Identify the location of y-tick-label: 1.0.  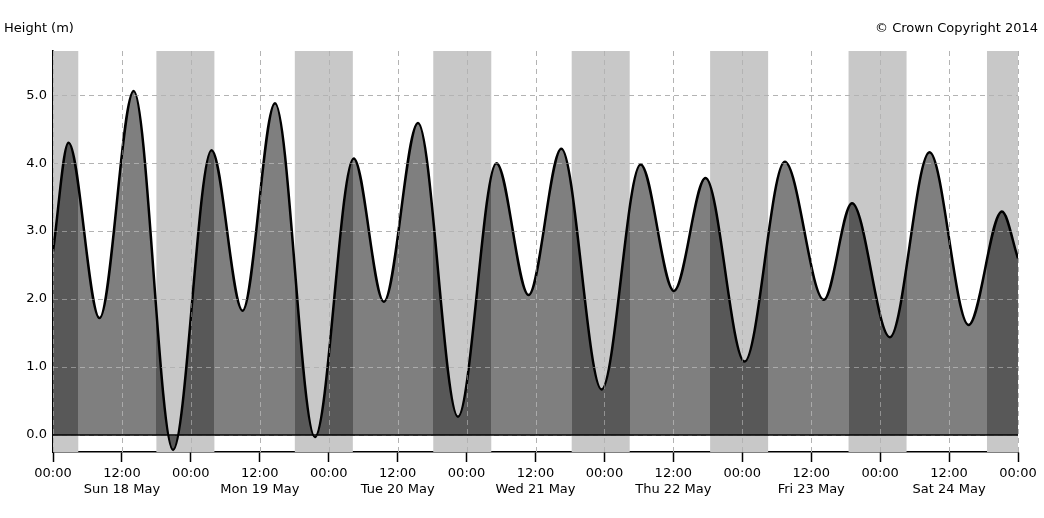
(36, 366).